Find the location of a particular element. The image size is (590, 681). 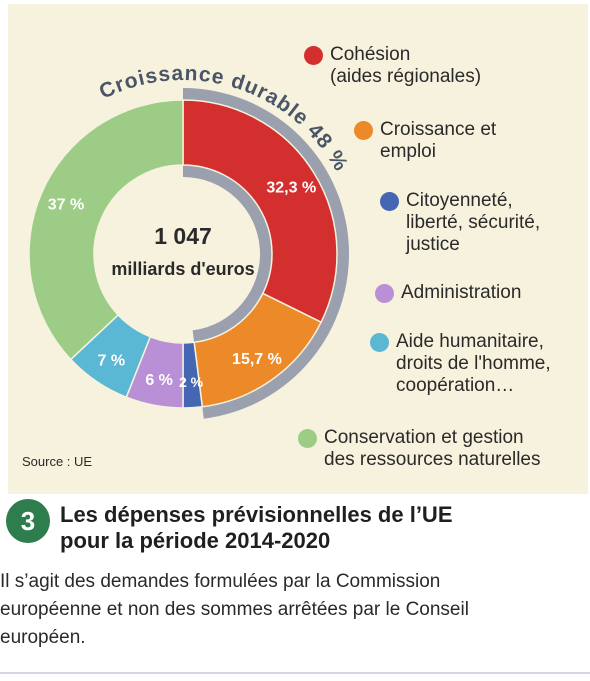

legend-label-line: Croissance et is located at coordinates (438, 129).